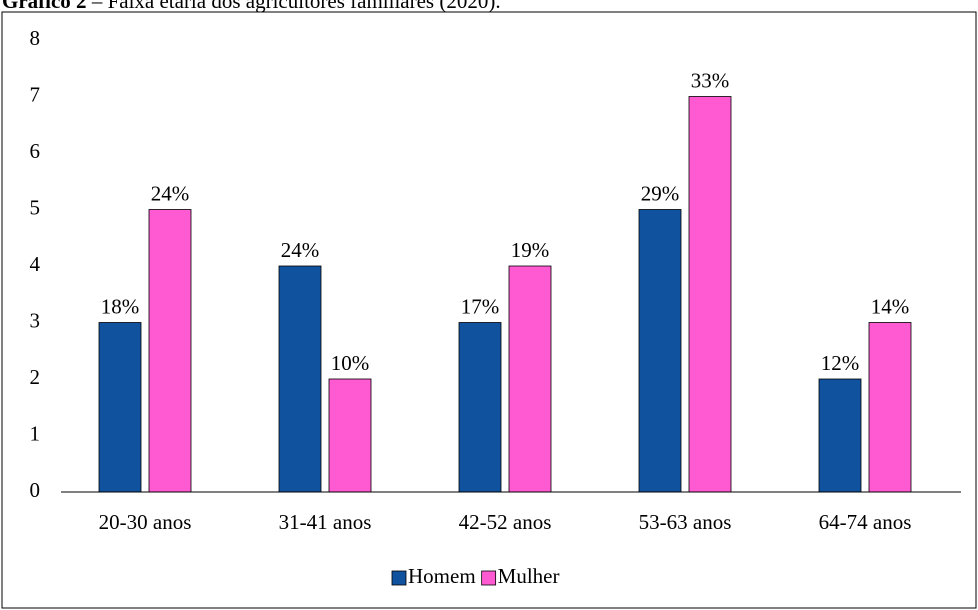  I want to click on title-prefix: Gráfico 2, so click(44, 6).